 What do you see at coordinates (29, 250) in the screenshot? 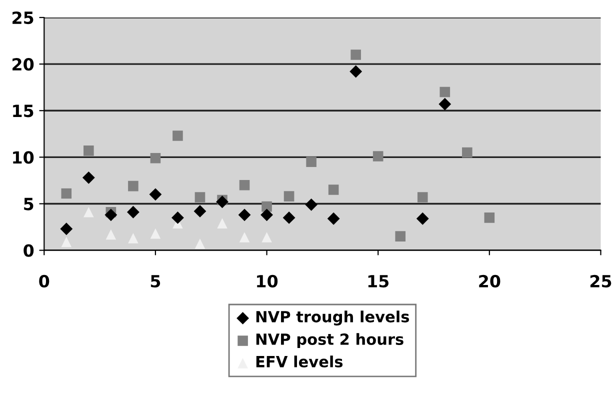
I see `y-tick-label: 0` at bounding box center [29, 250].